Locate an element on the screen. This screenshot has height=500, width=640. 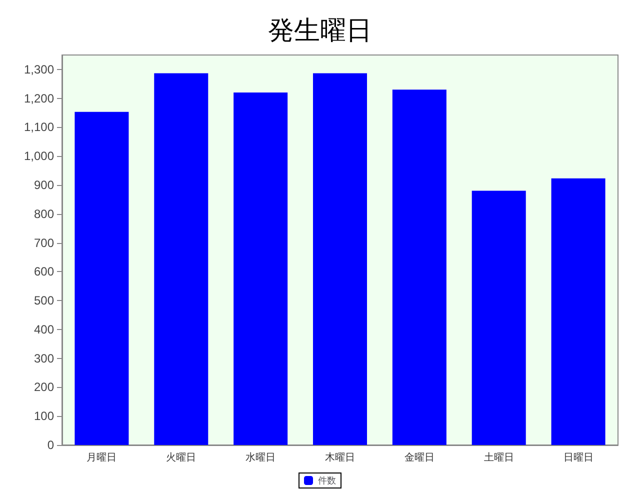
x-tick-label: 土曜日 is located at coordinates (499, 458).